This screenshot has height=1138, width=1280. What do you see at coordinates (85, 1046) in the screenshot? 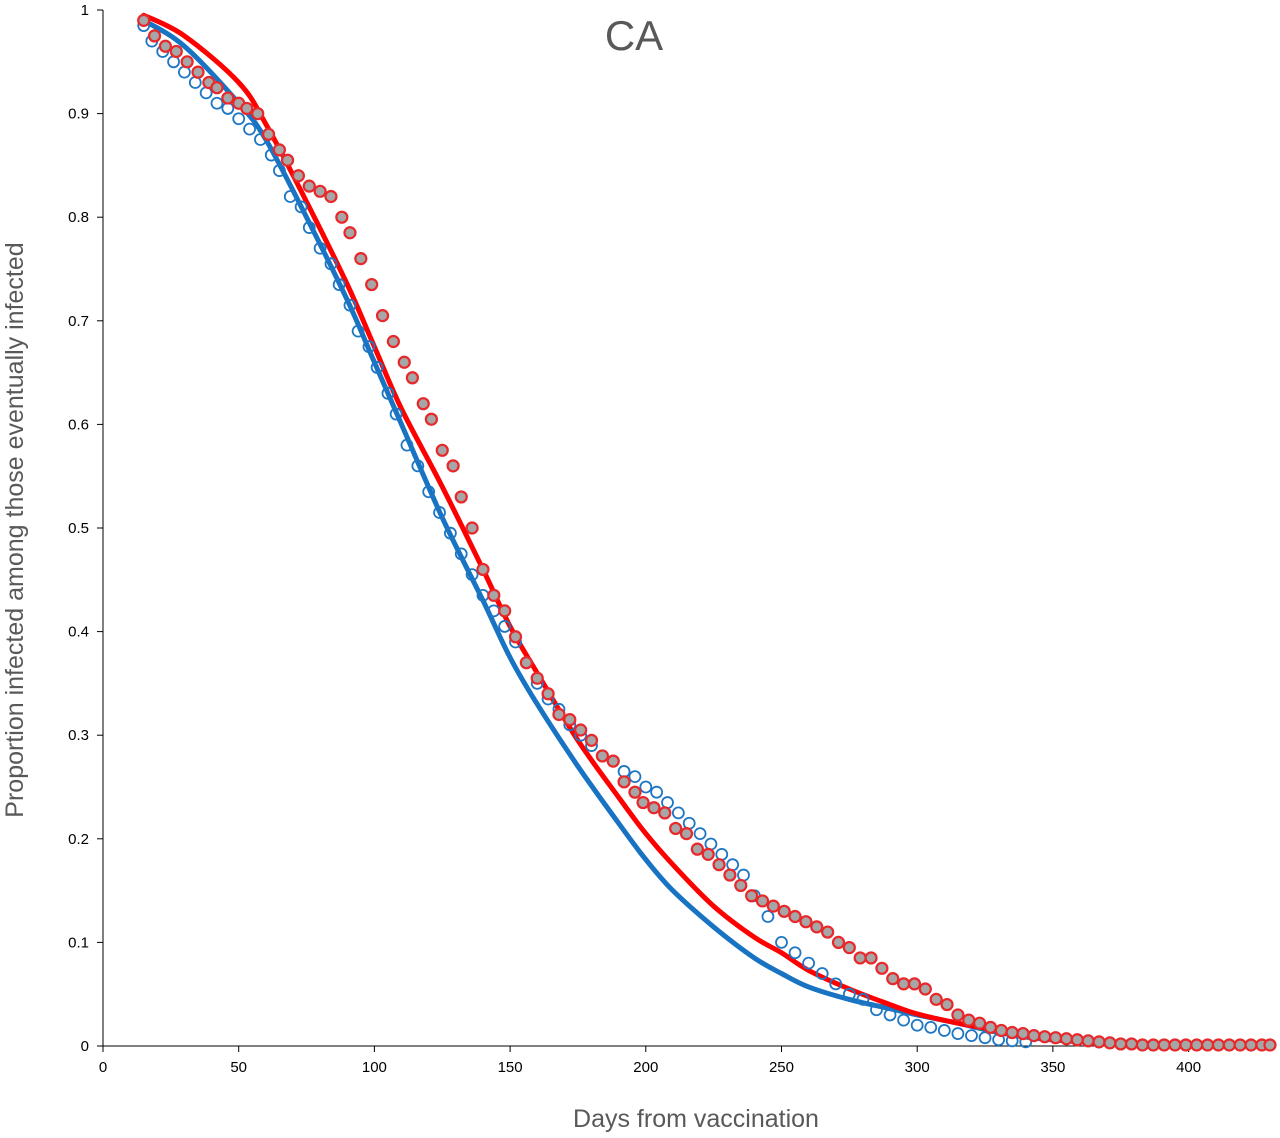
I see `y-tick-label: 0` at bounding box center [85, 1046].